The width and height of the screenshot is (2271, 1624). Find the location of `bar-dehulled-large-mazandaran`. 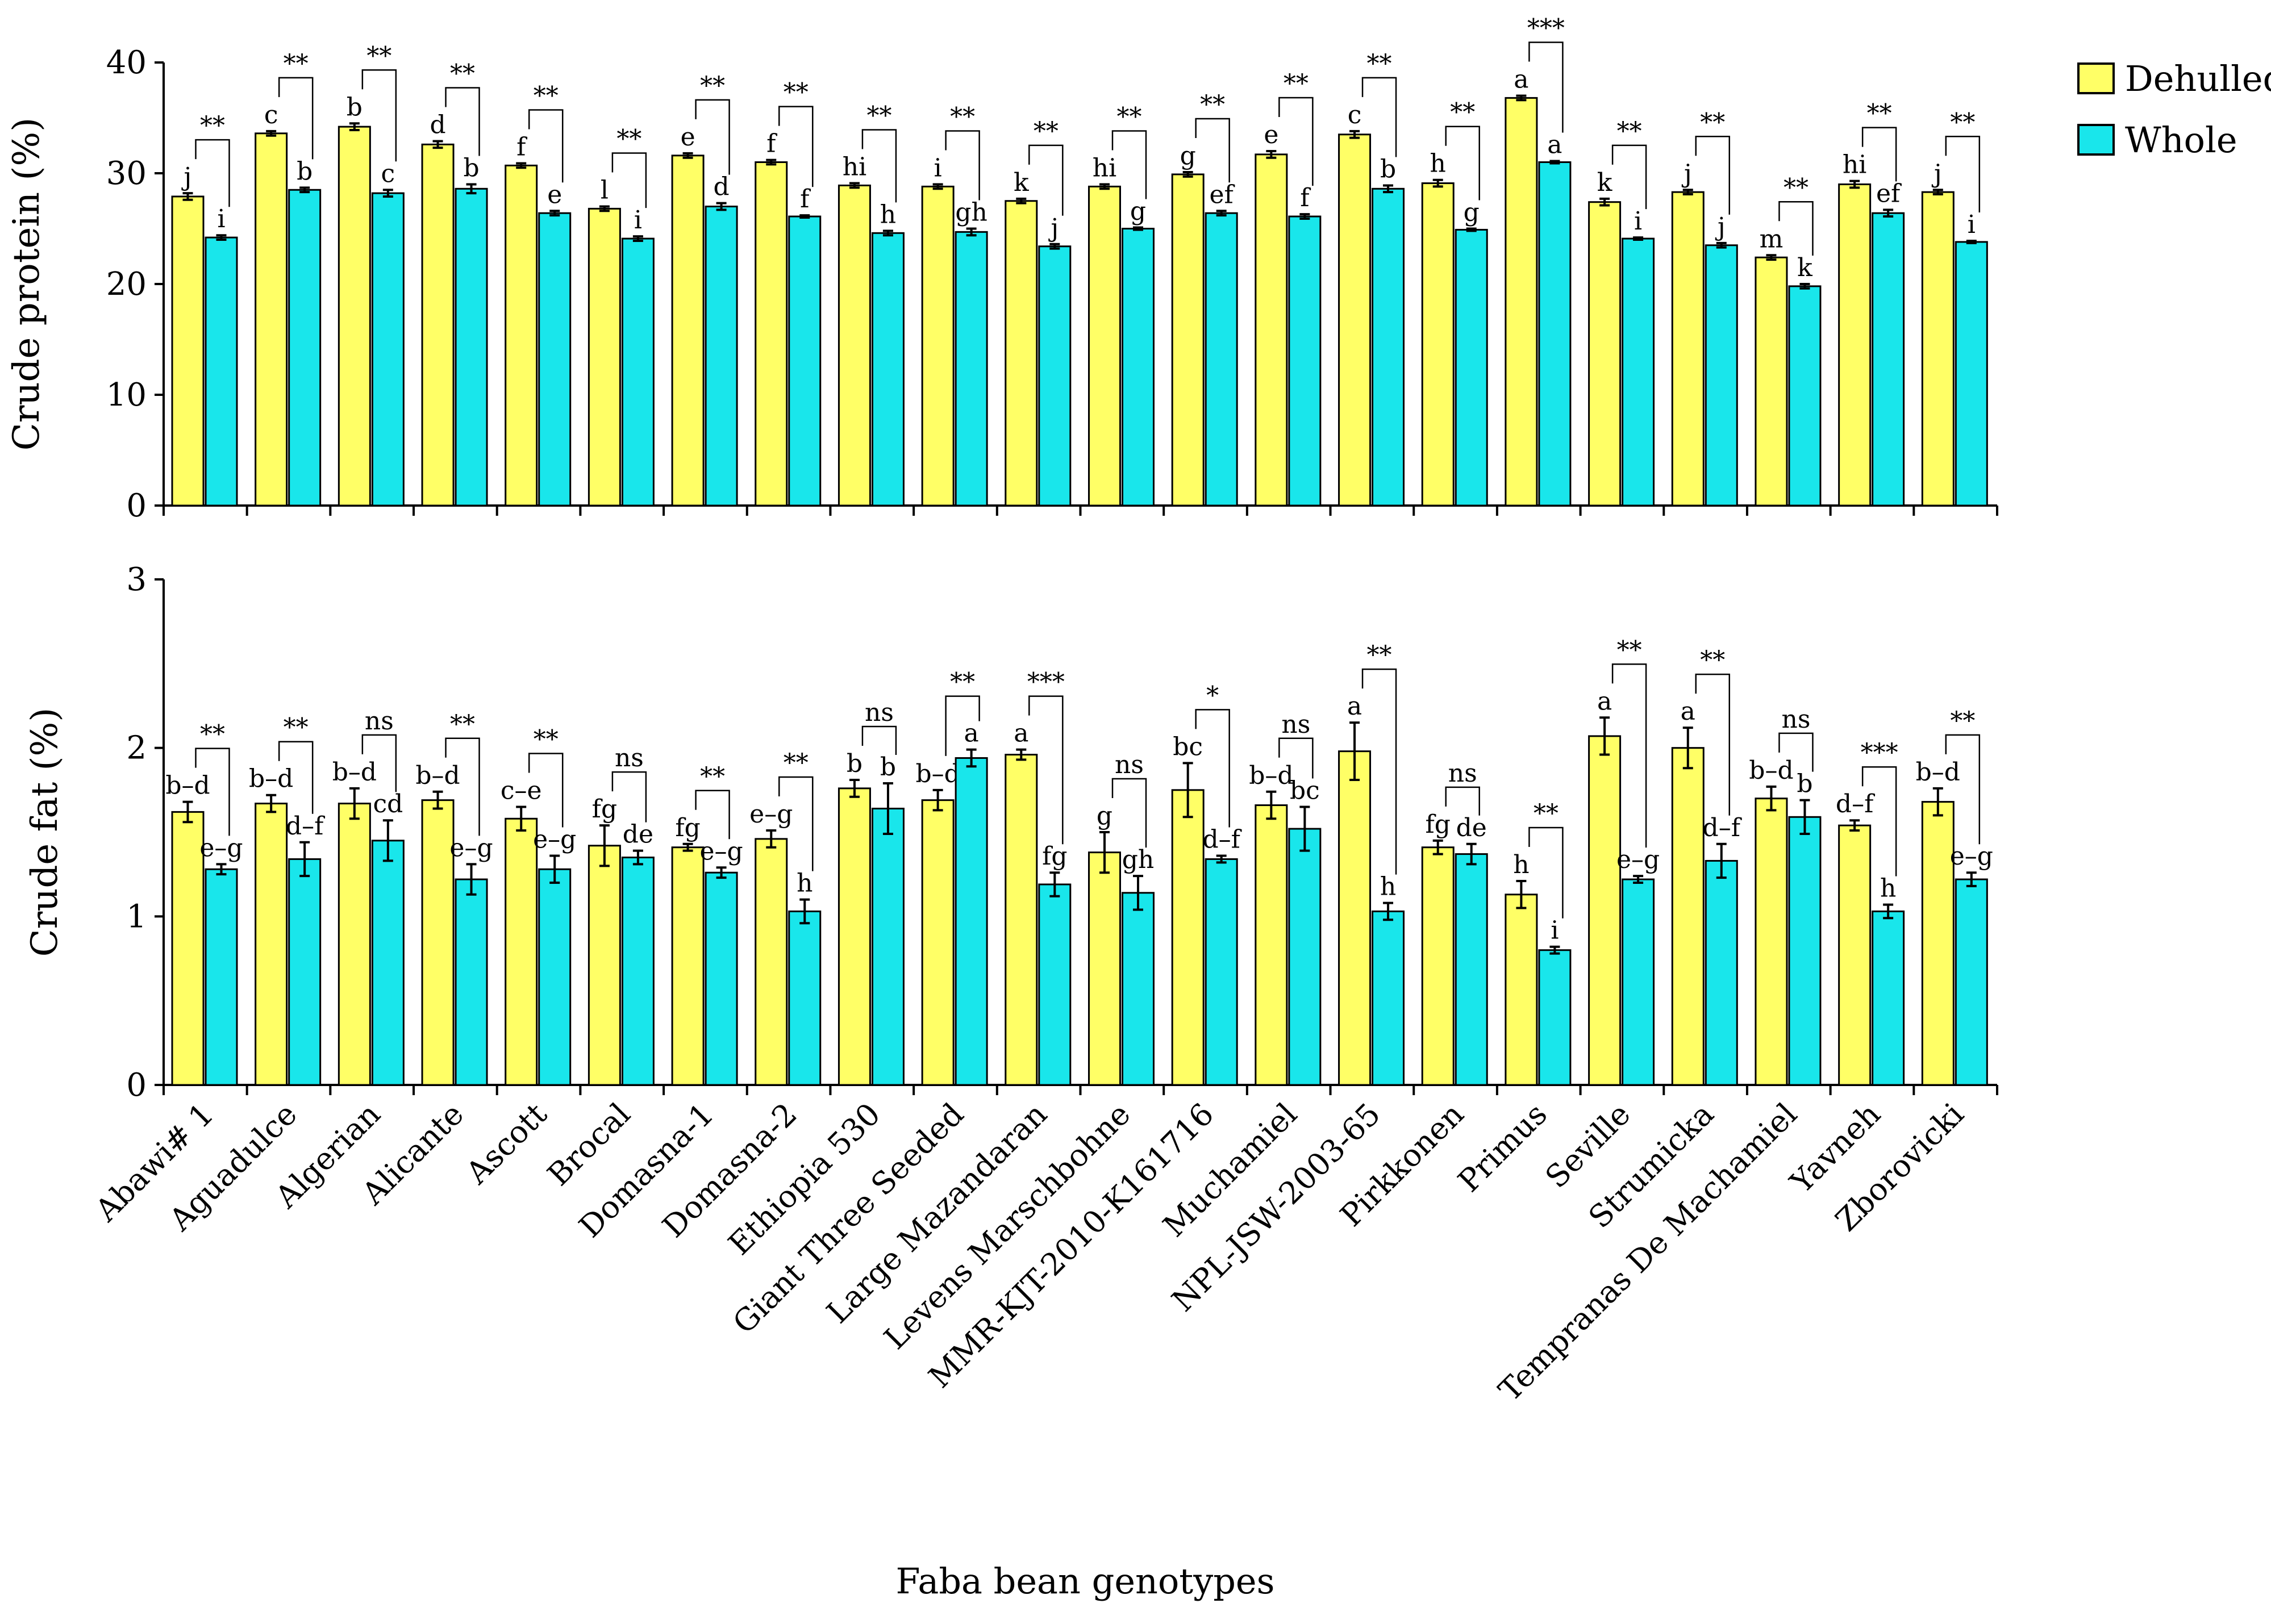

bar-dehulled-large-mazandaran is located at coordinates (1022, 353).